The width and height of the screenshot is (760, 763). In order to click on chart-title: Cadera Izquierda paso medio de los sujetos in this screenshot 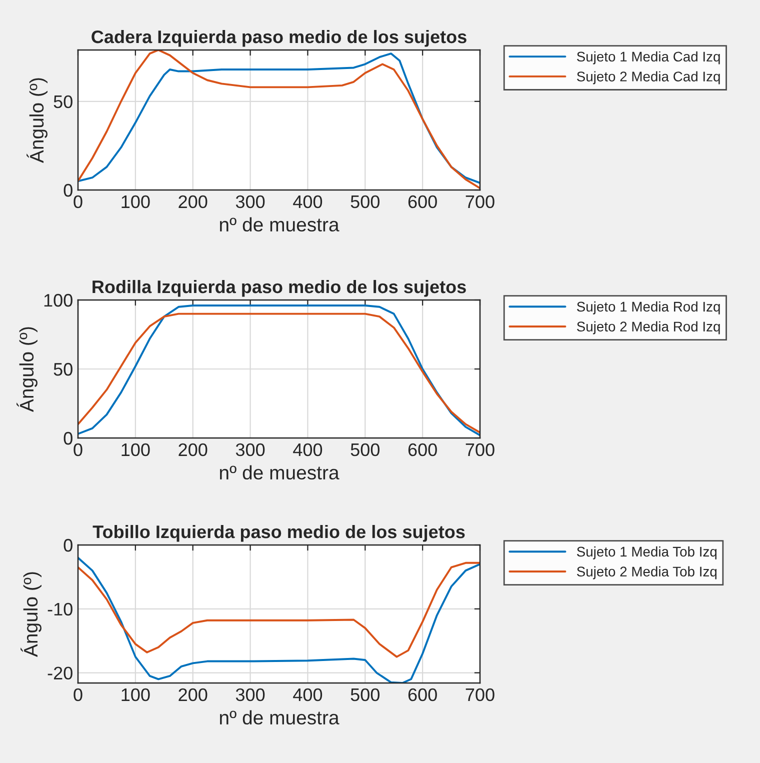, I will do `click(279, 38)`.